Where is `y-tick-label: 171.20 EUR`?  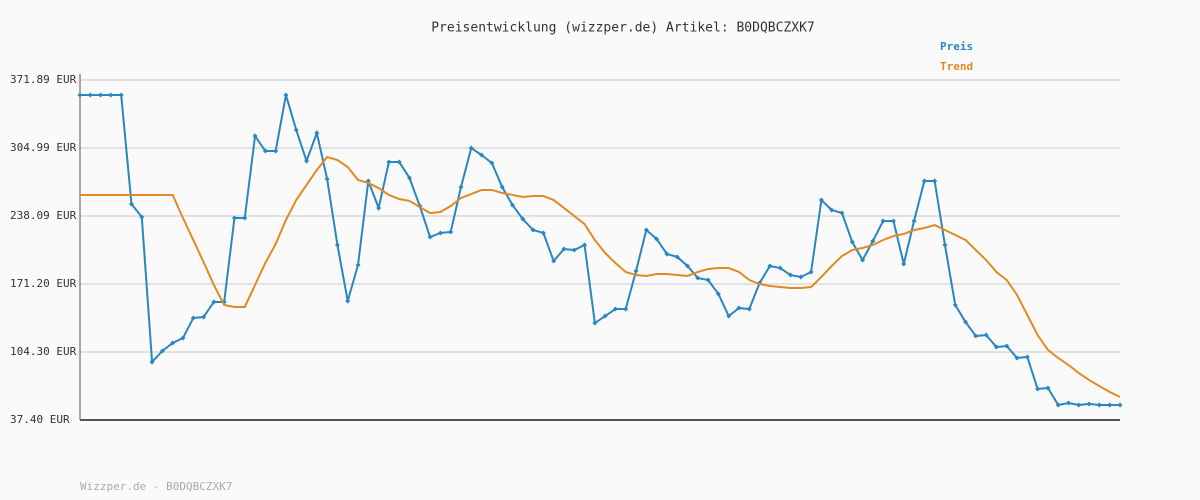 y-tick-label: 171.20 EUR is located at coordinates (43, 283).